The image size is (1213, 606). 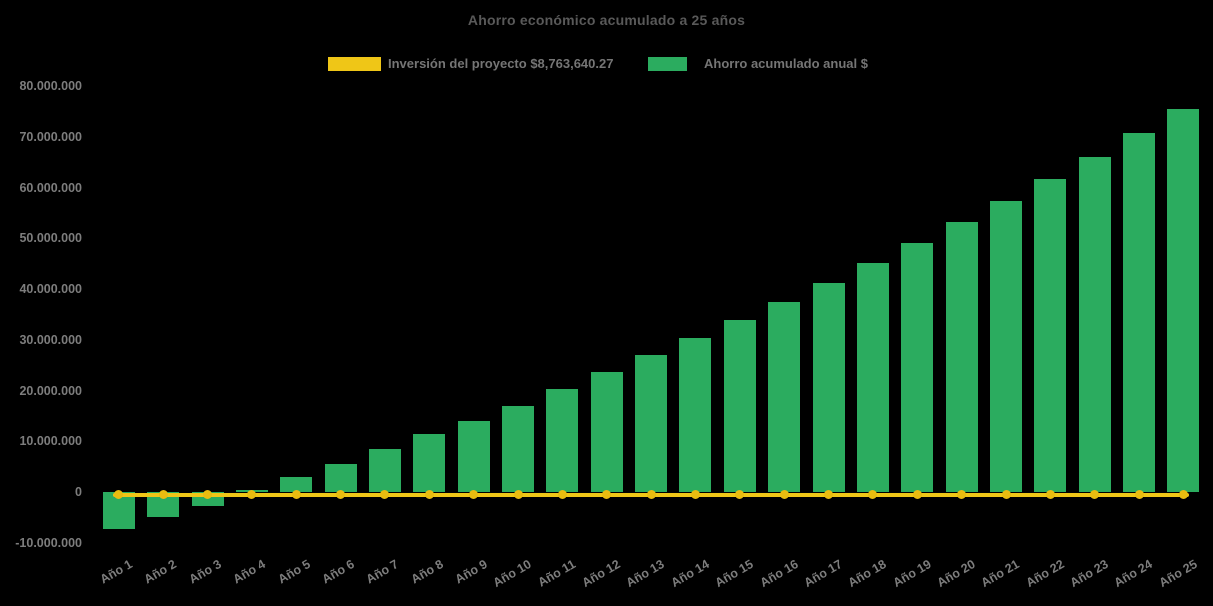 I want to click on bar-año-13, so click(x=651, y=423).